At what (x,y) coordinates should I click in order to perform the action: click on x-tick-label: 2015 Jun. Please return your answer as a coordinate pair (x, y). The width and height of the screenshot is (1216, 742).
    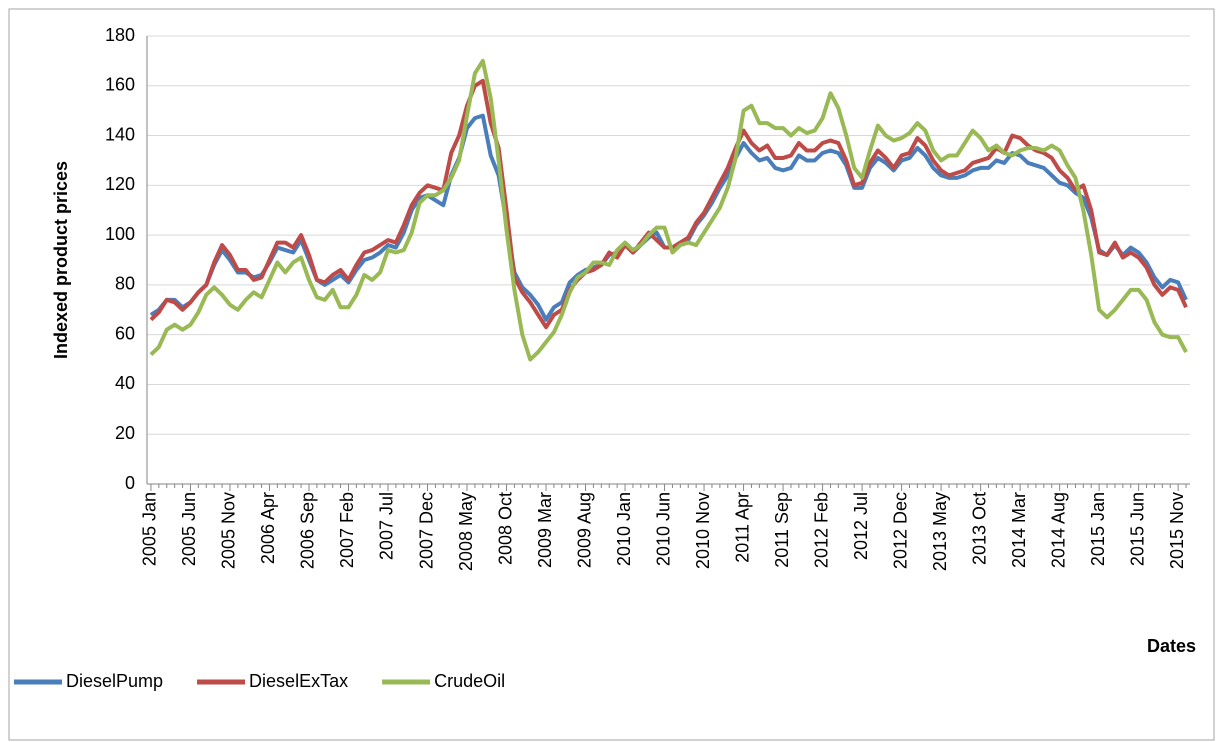
    Looking at the image, I should click on (1137, 529).